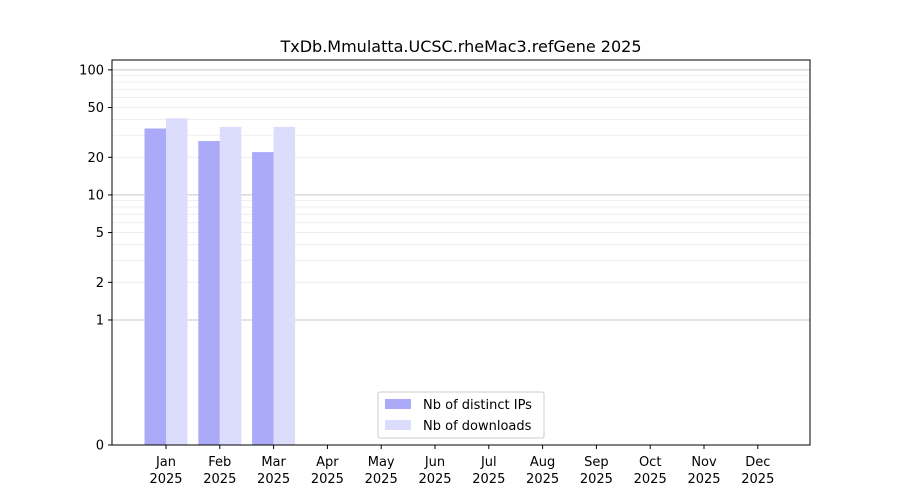 The image size is (900, 500). I want to click on y-tick-label: 50, so click(95, 108).